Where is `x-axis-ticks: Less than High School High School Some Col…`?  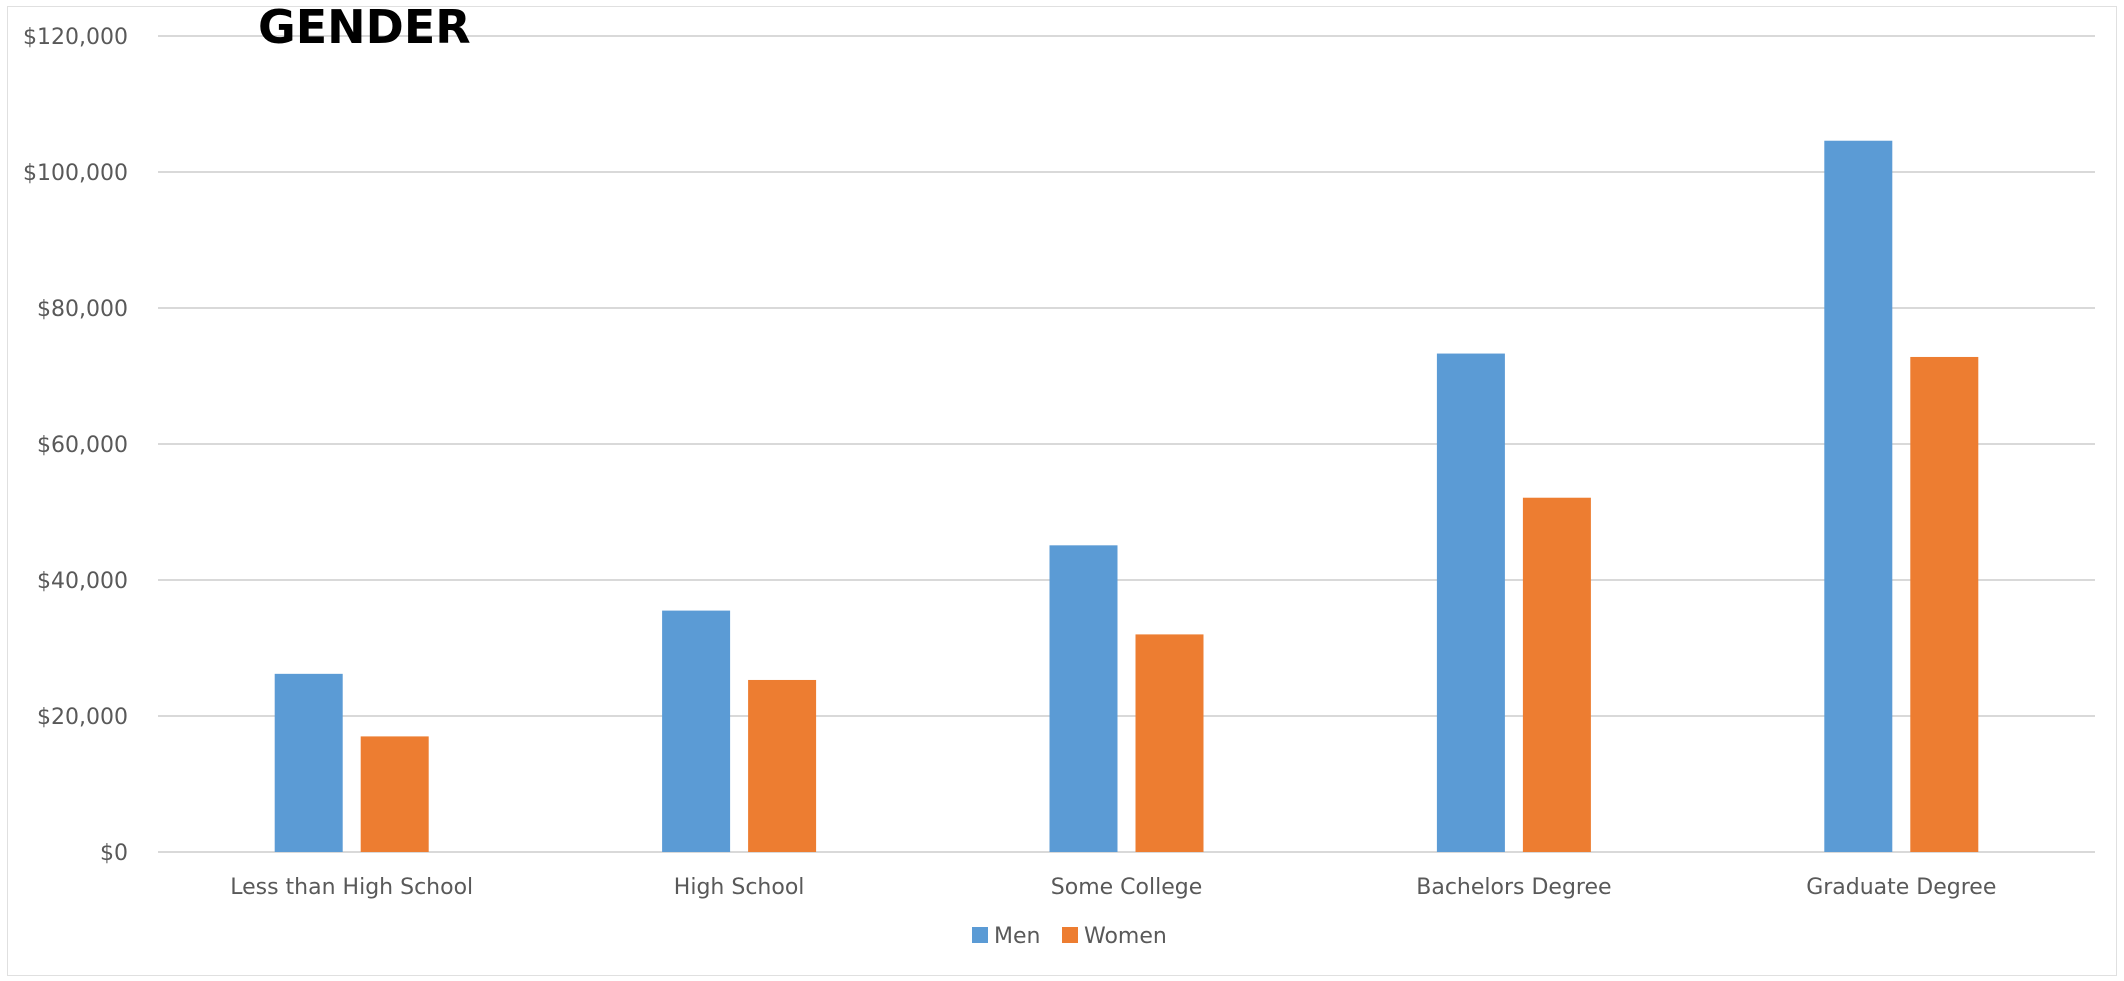
x-axis-ticks: Less than High School High School Some Col… is located at coordinates (1113, 887).